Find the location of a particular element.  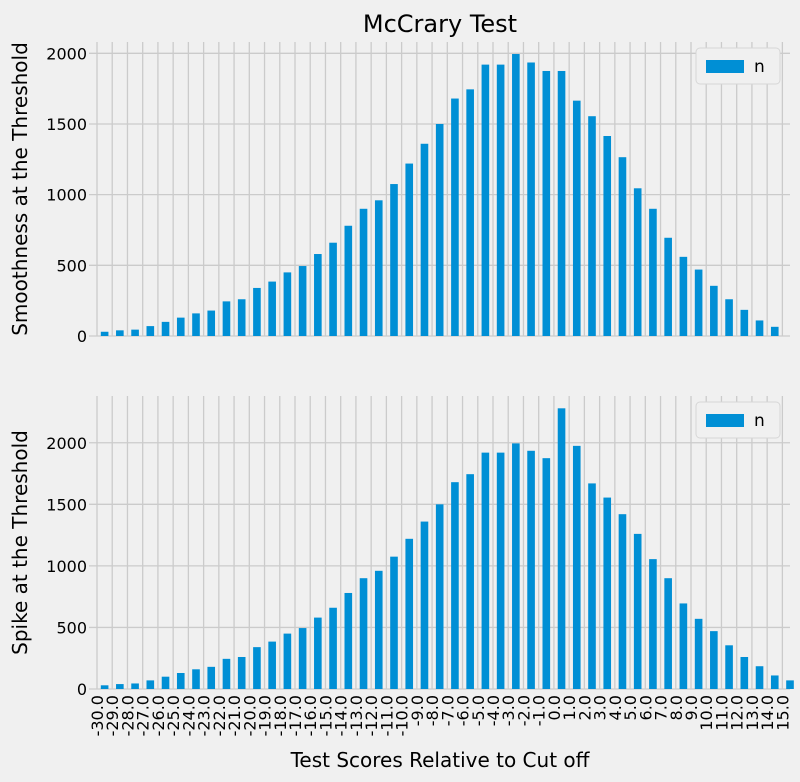

x-tick-label: 7.0 is located at coordinates (661, 707).